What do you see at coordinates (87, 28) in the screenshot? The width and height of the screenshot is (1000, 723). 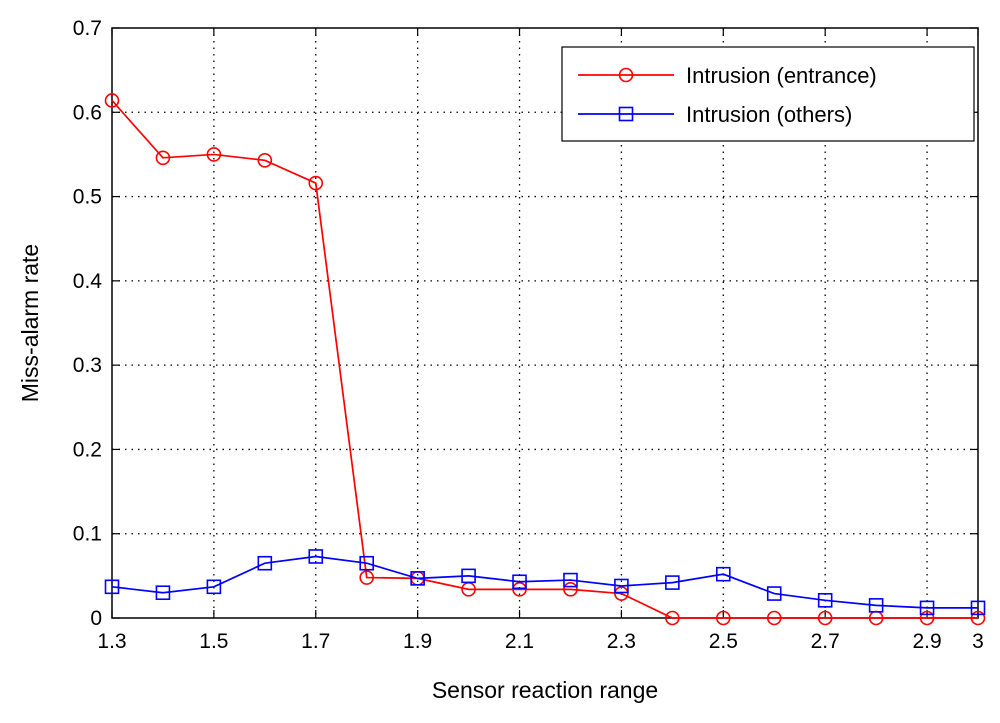 I see `y-tick-label: 0.7` at bounding box center [87, 28].